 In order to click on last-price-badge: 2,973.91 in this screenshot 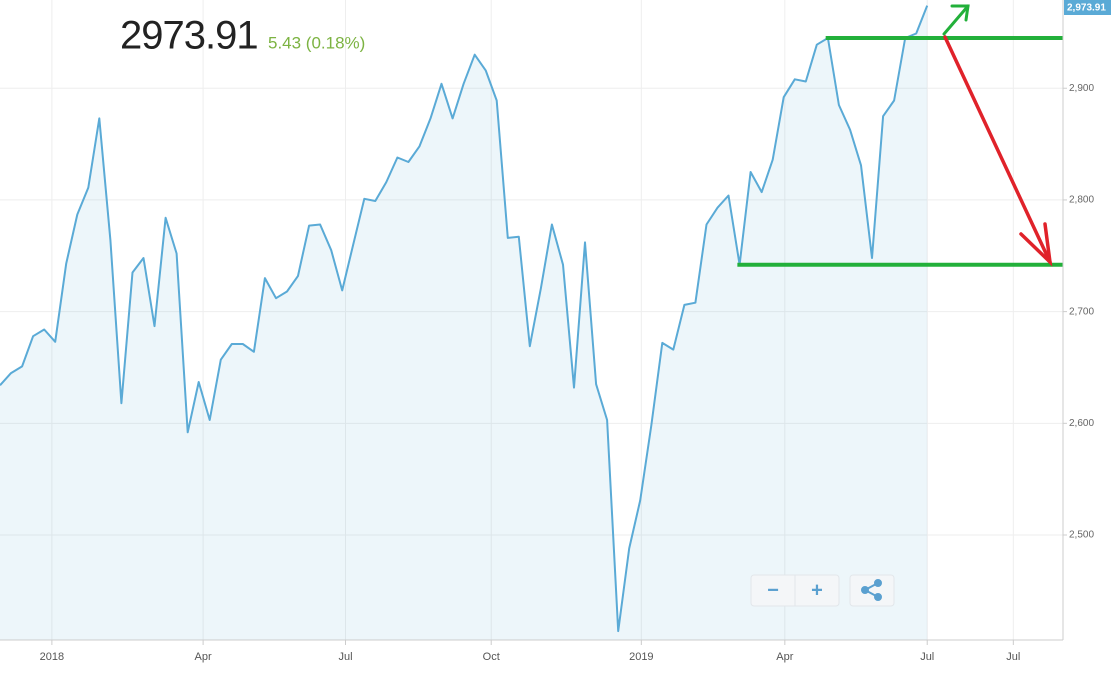, I will do `click(1087, 7)`.